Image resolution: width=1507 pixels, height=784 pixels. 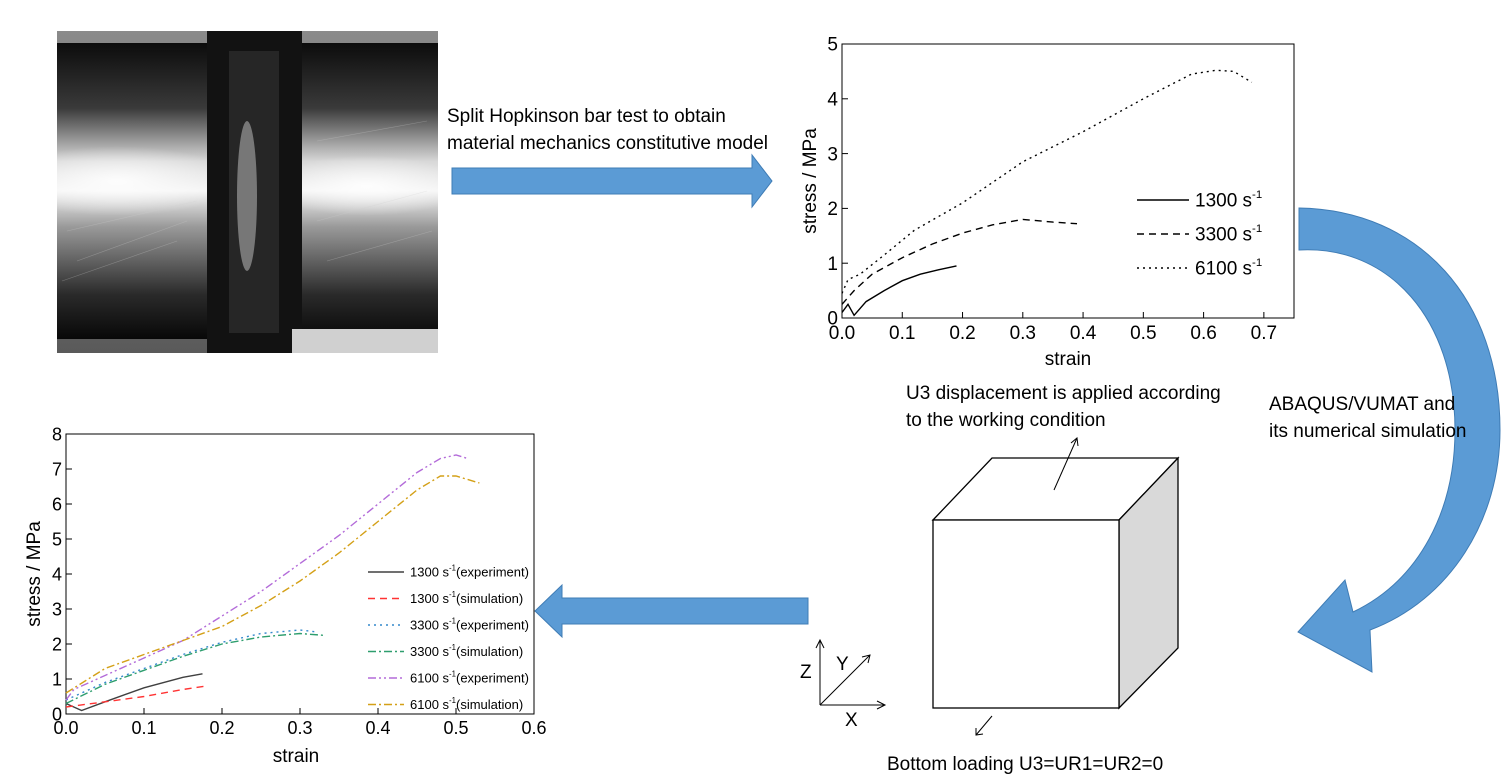 I want to click on c1-legend-label: 3300 s-1, so click(x=1228, y=234).